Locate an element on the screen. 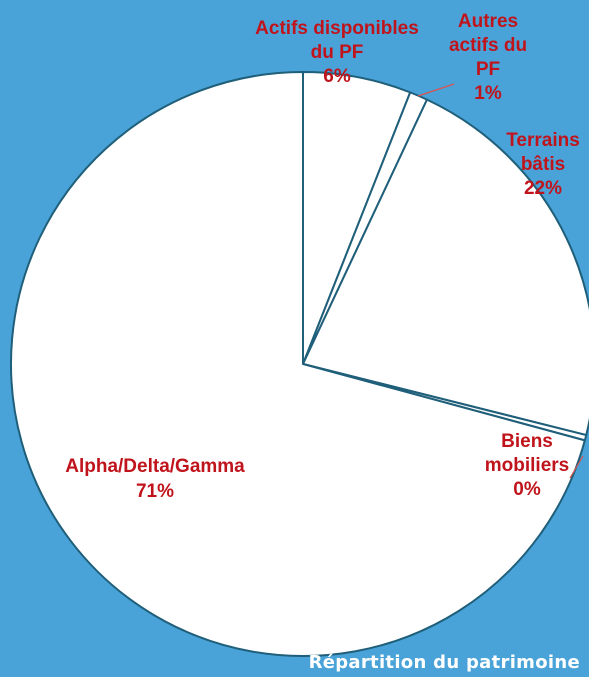  chart-title: Répartition du patrimoine is located at coordinates (444, 662).